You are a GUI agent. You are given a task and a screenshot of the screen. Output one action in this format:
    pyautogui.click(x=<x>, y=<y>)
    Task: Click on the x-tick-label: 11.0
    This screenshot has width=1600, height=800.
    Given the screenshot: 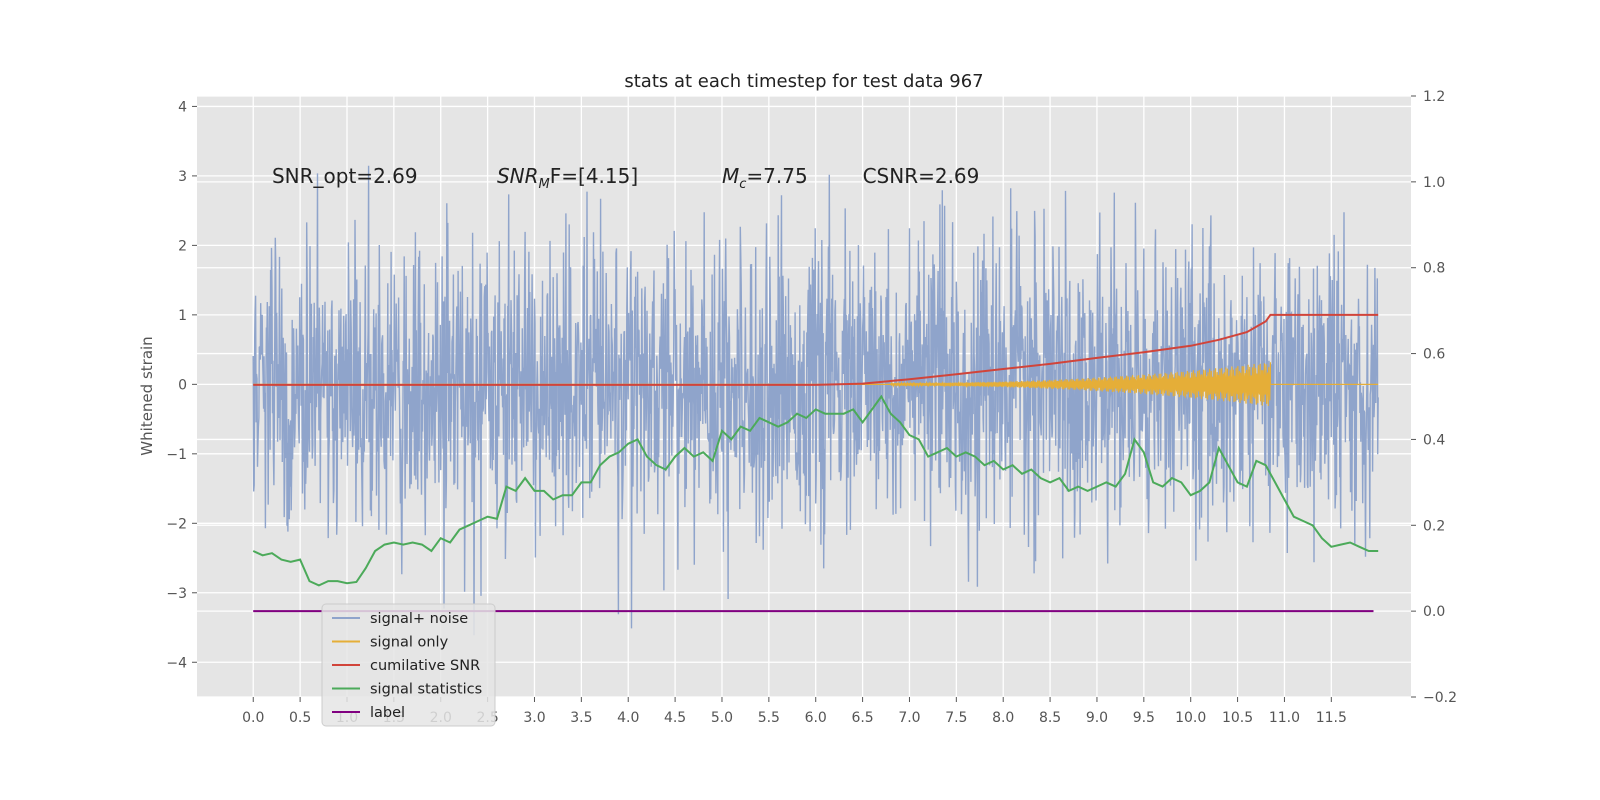 What is the action you would take?
    pyautogui.click(x=1284, y=718)
    